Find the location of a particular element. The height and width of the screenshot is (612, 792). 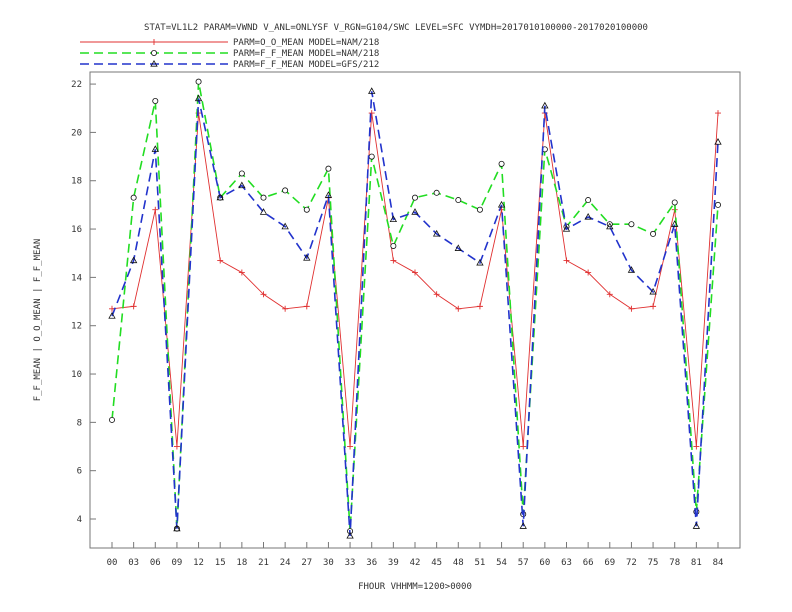

y-tick-label: 18 is located at coordinates (76, 182).